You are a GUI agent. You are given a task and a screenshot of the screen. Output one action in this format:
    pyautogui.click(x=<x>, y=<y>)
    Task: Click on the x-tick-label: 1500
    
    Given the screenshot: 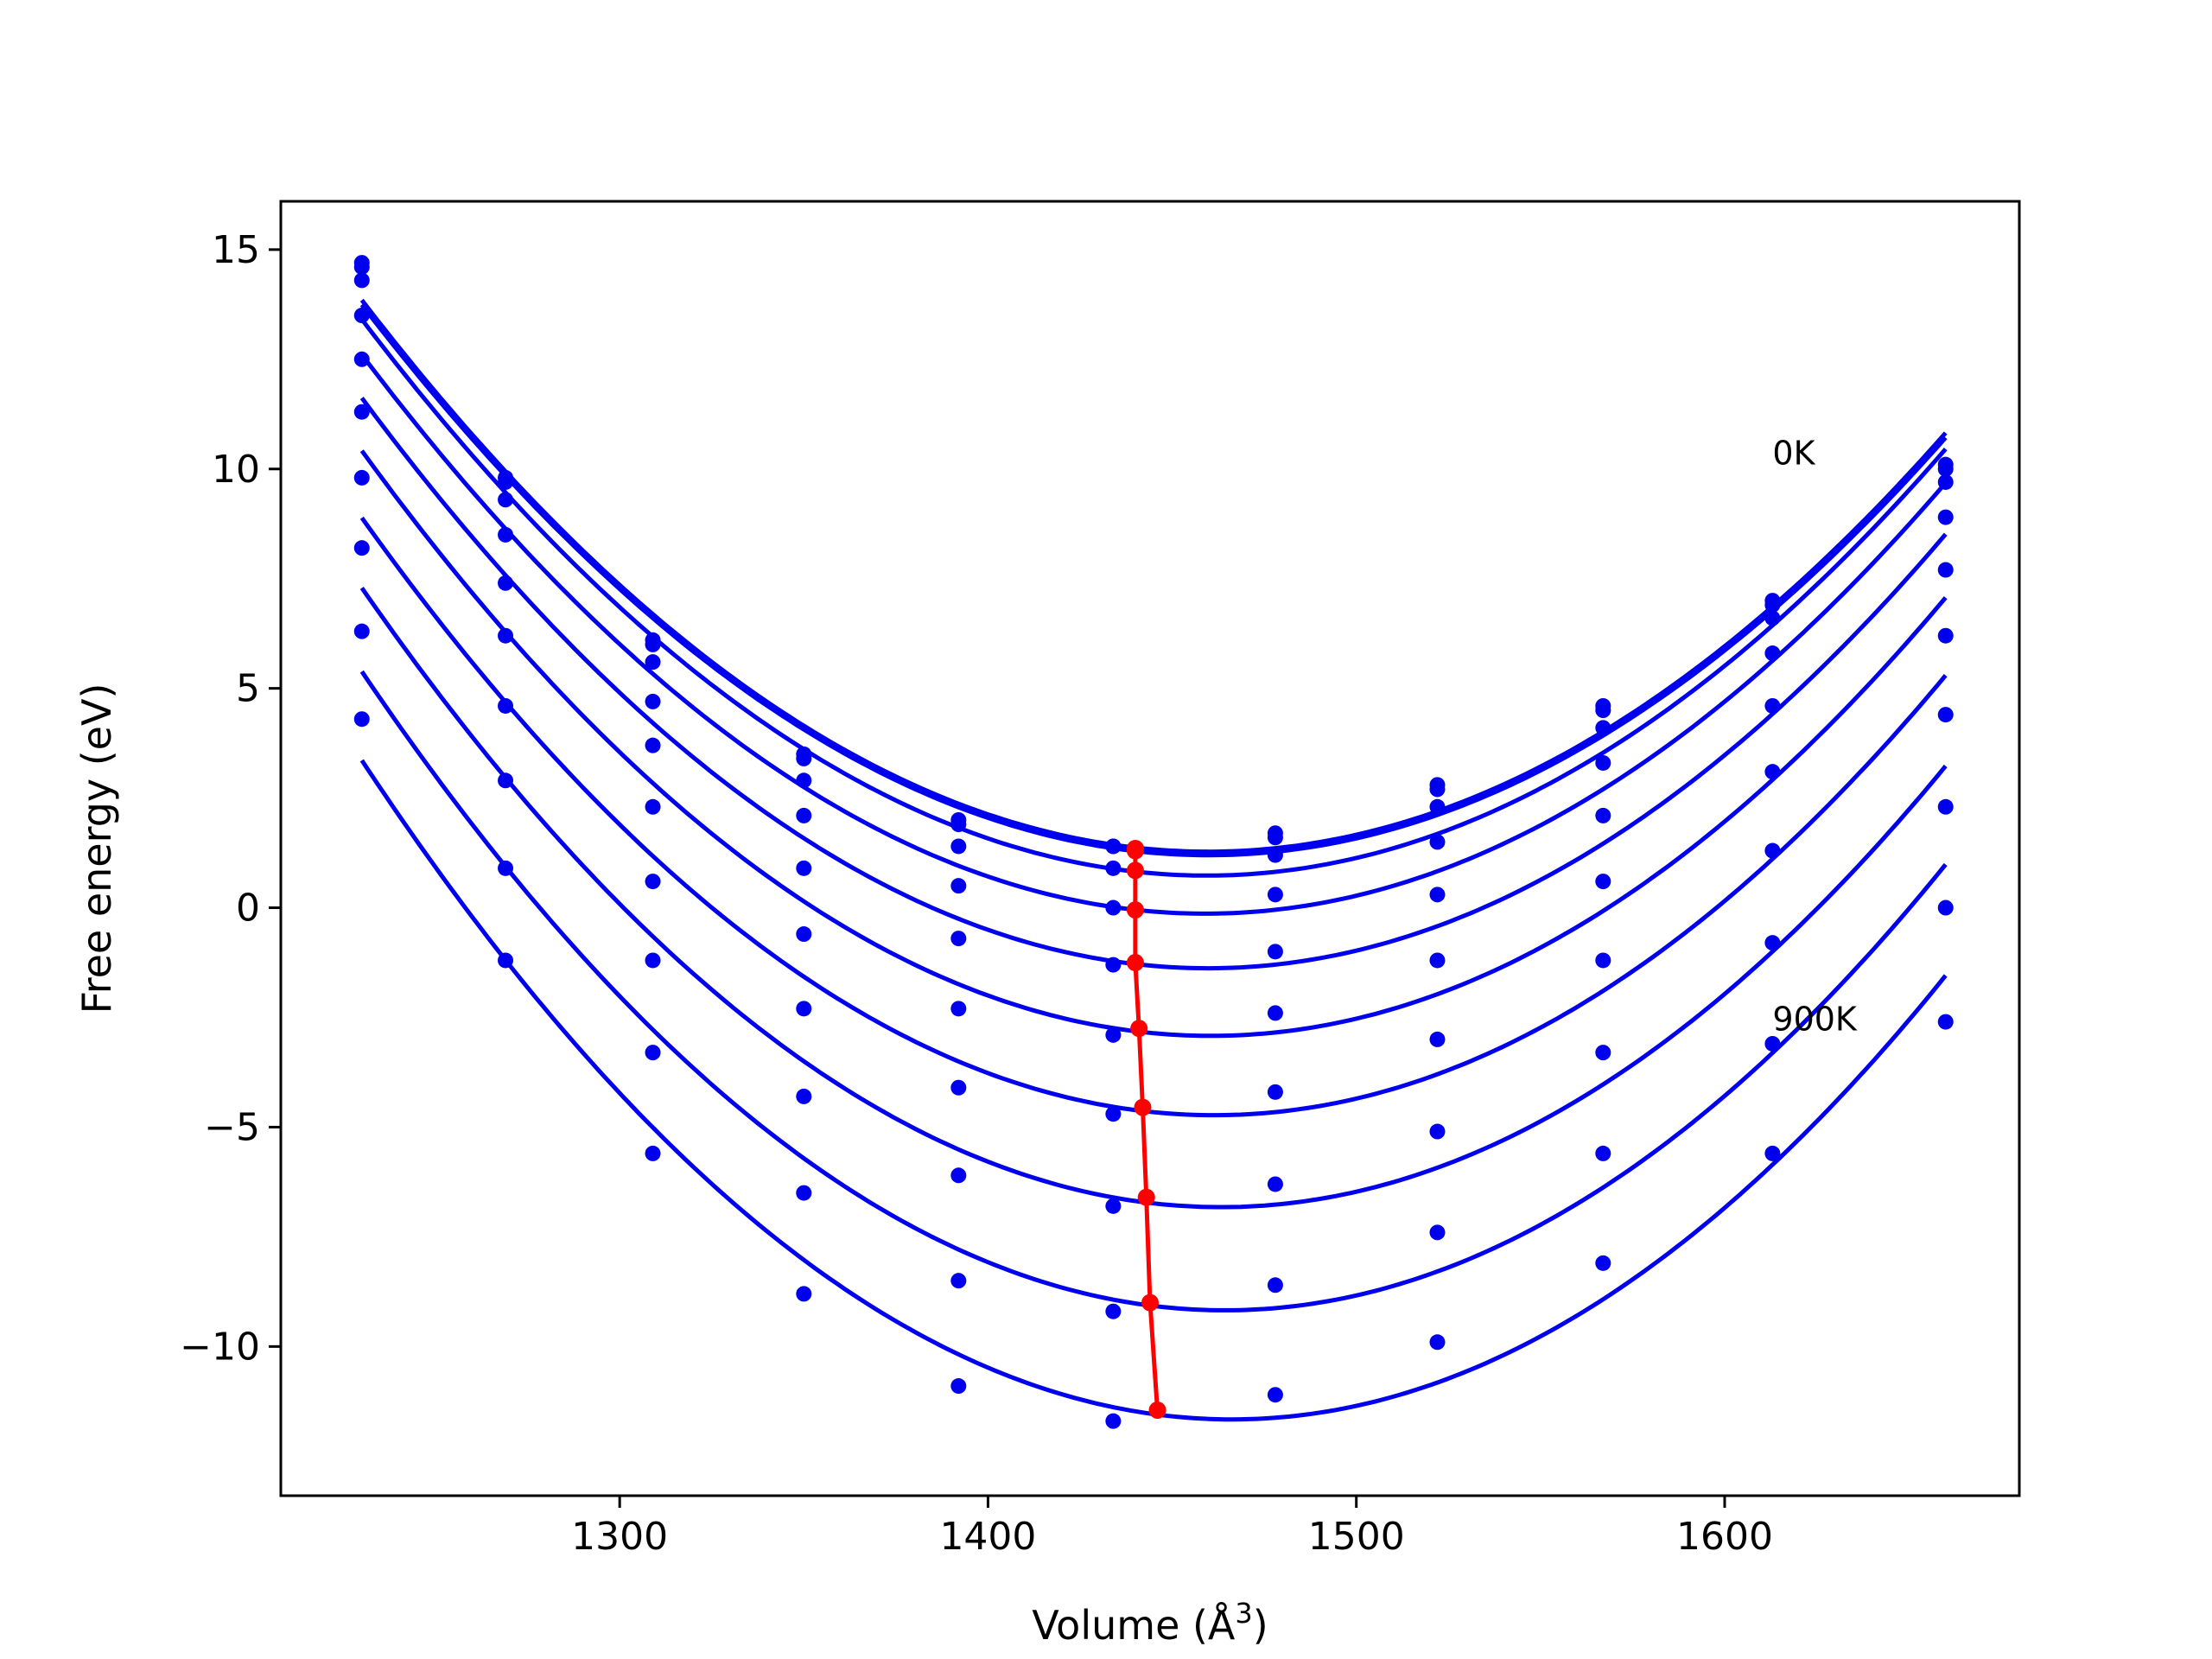 What is the action you would take?
    pyautogui.click(x=1356, y=1537)
    